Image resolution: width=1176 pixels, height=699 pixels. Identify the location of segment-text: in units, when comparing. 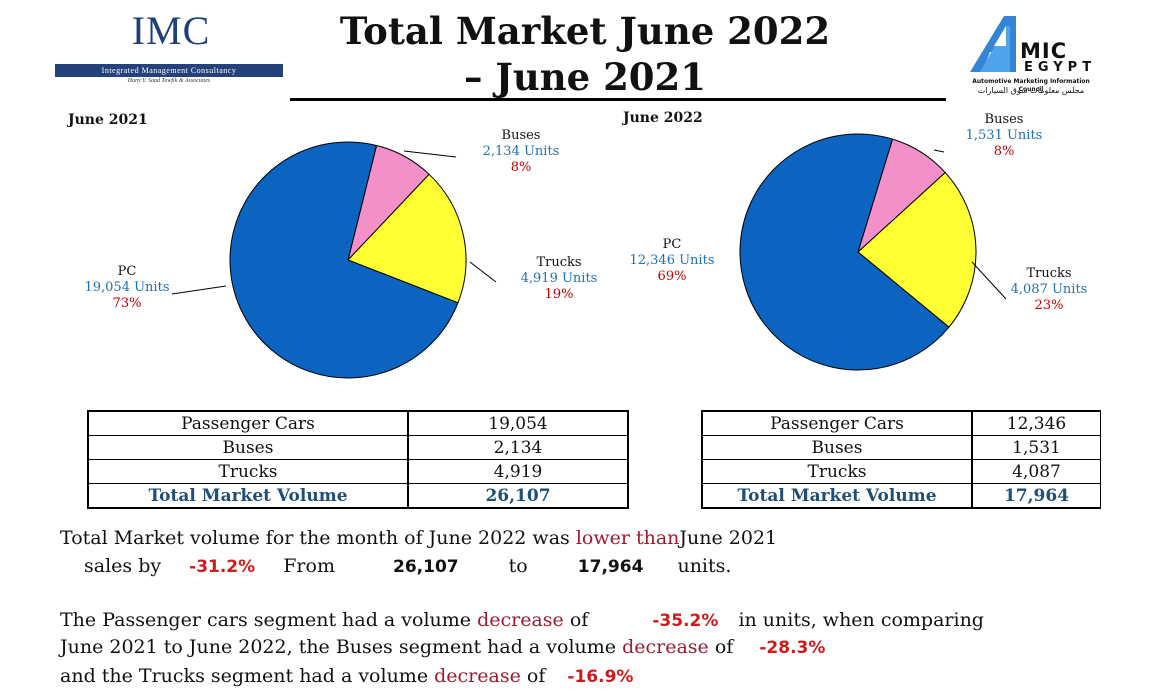
(861, 620).